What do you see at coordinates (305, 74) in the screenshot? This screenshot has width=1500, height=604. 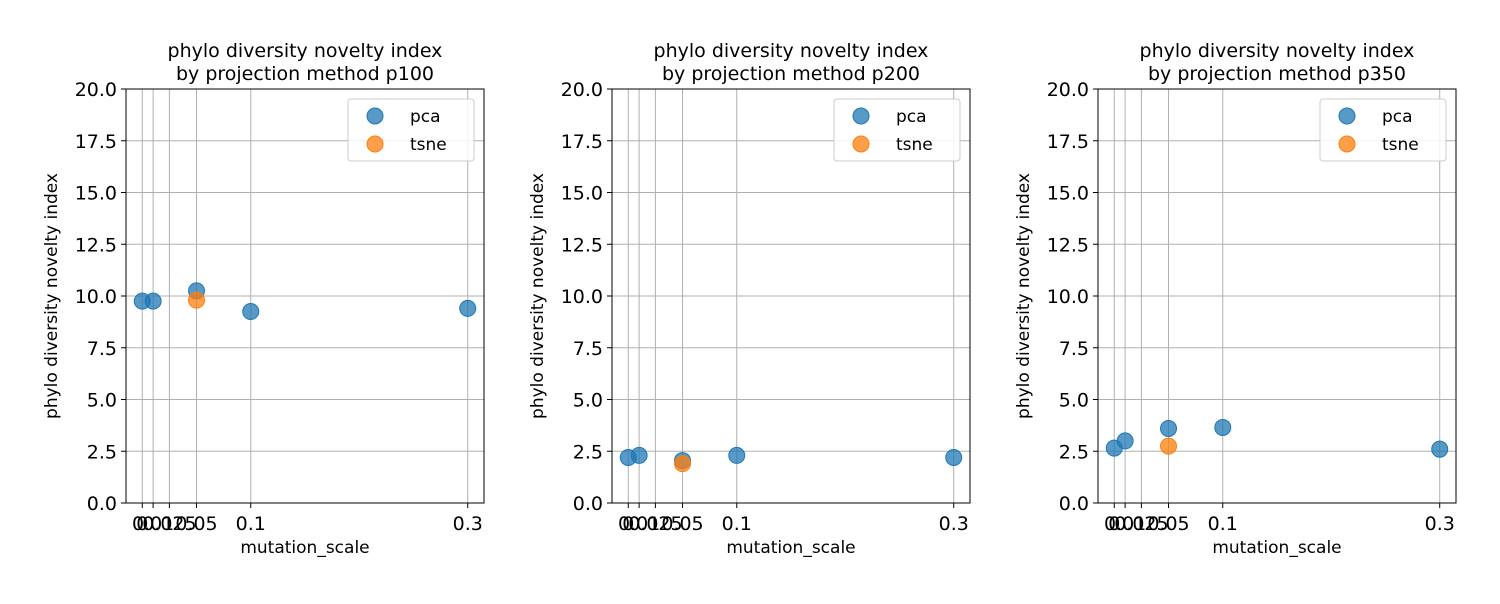 I see `chart-subtitle: by projection method p100` at bounding box center [305, 74].